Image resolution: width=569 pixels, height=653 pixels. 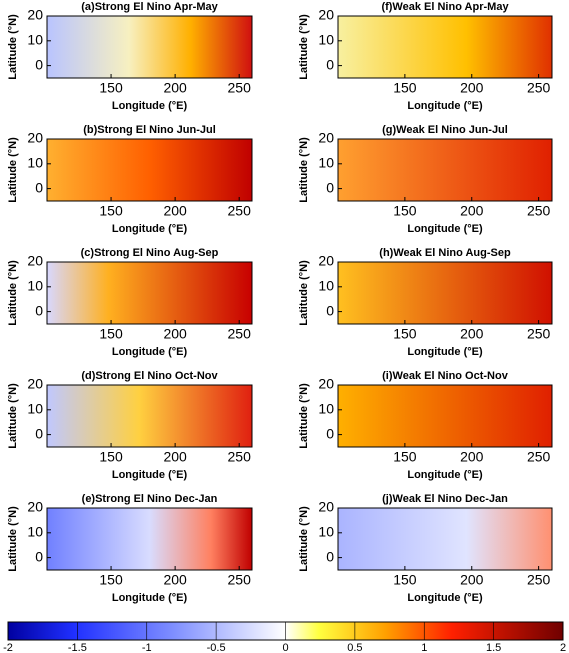 What do you see at coordinates (149, 376) in the screenshot?
I see `panel-title: (d)Strong El Nino Oct-Nov` at bounding box center [149, 376].